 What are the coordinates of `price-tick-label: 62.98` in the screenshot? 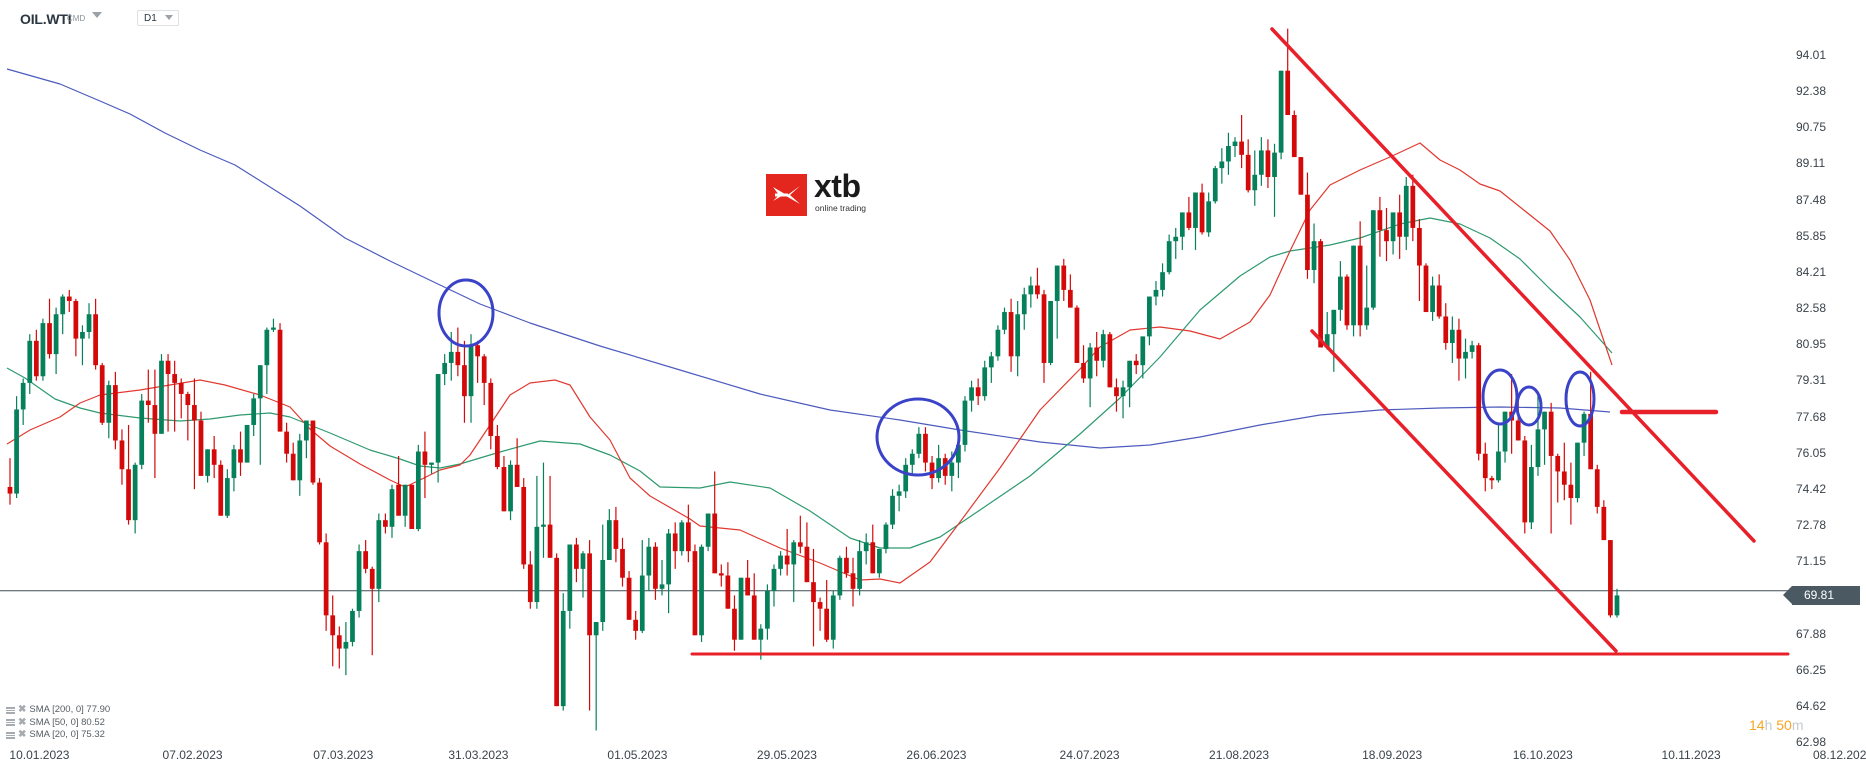 It's located at (1811, 742).